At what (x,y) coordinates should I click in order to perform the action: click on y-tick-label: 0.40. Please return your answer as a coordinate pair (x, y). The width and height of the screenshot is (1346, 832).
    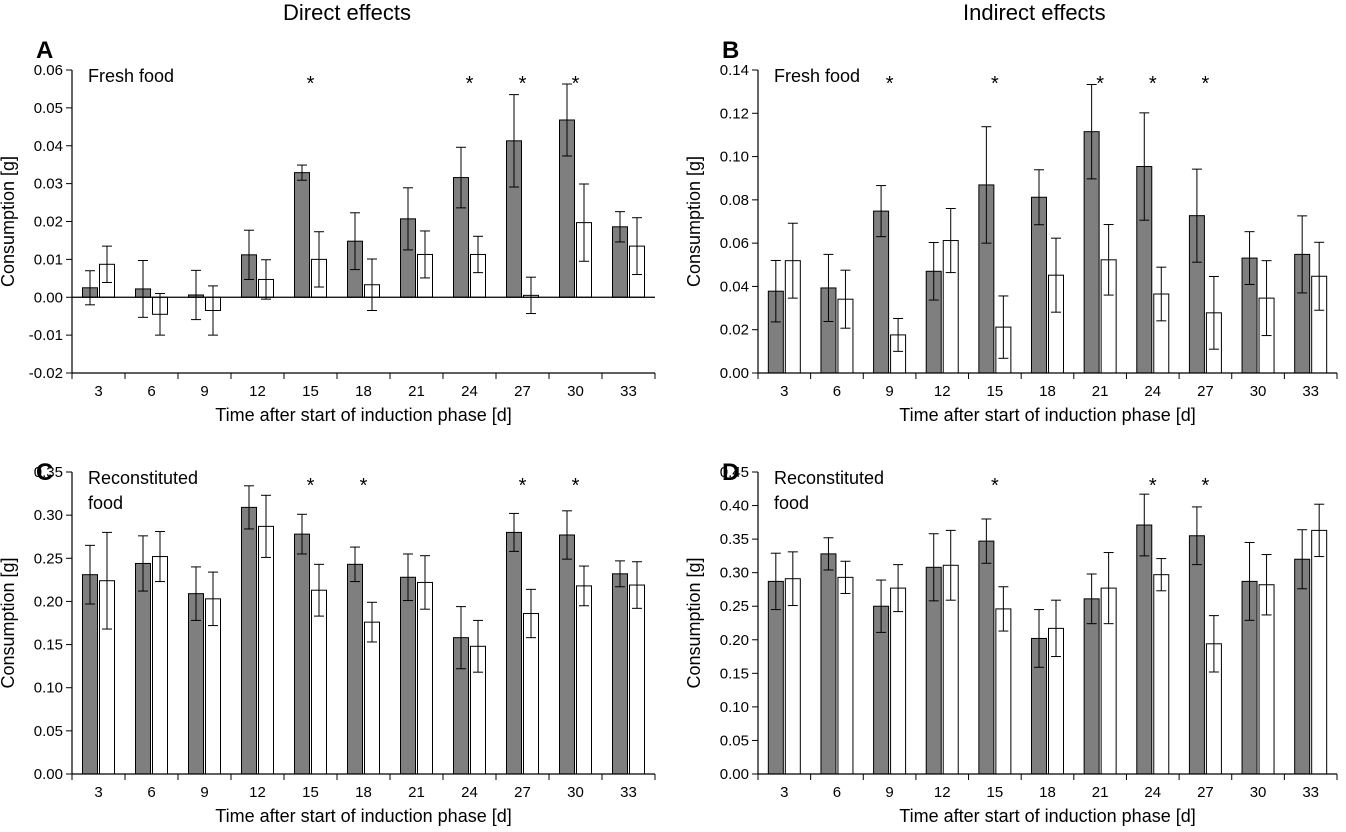
    Looking at the image, I should click on (734, 506).